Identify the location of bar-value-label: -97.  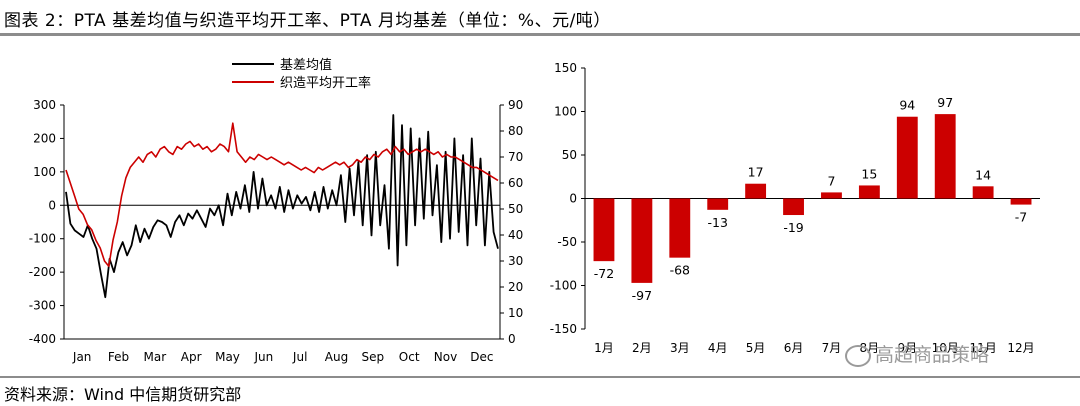
(642, 295).